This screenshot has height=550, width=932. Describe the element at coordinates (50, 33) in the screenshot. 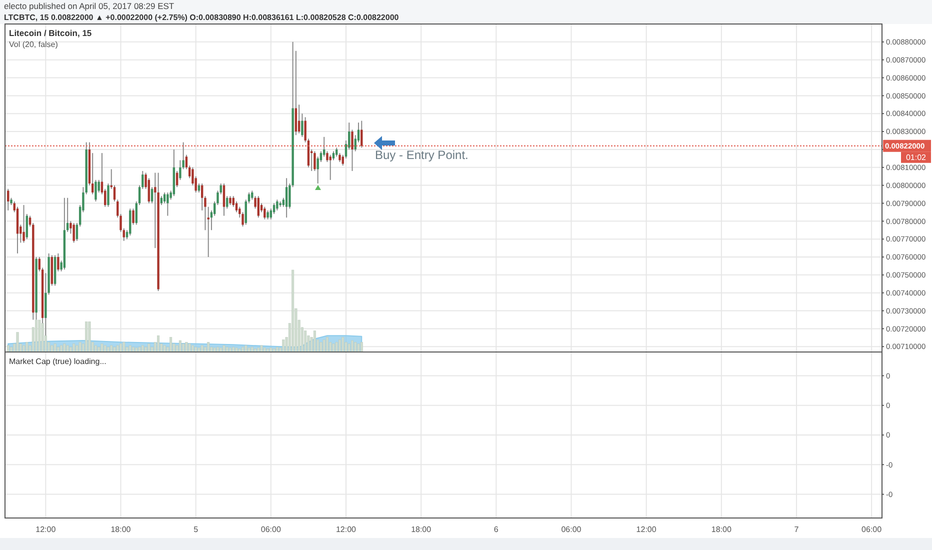

I see `text: Litecoin / Bitcoin, 15` at that location.